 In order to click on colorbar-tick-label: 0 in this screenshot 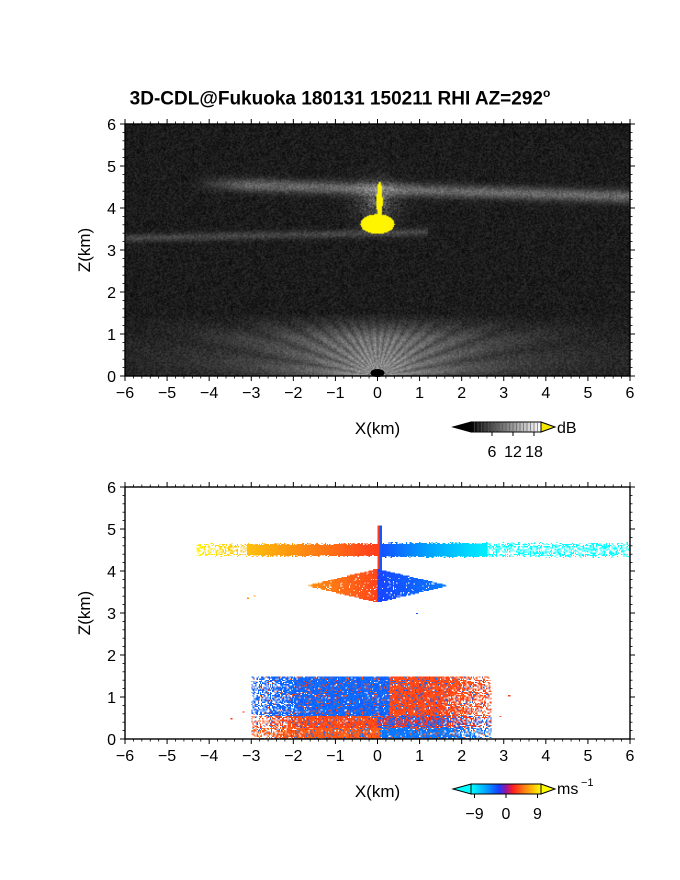, I will do `click(506, 814)`.